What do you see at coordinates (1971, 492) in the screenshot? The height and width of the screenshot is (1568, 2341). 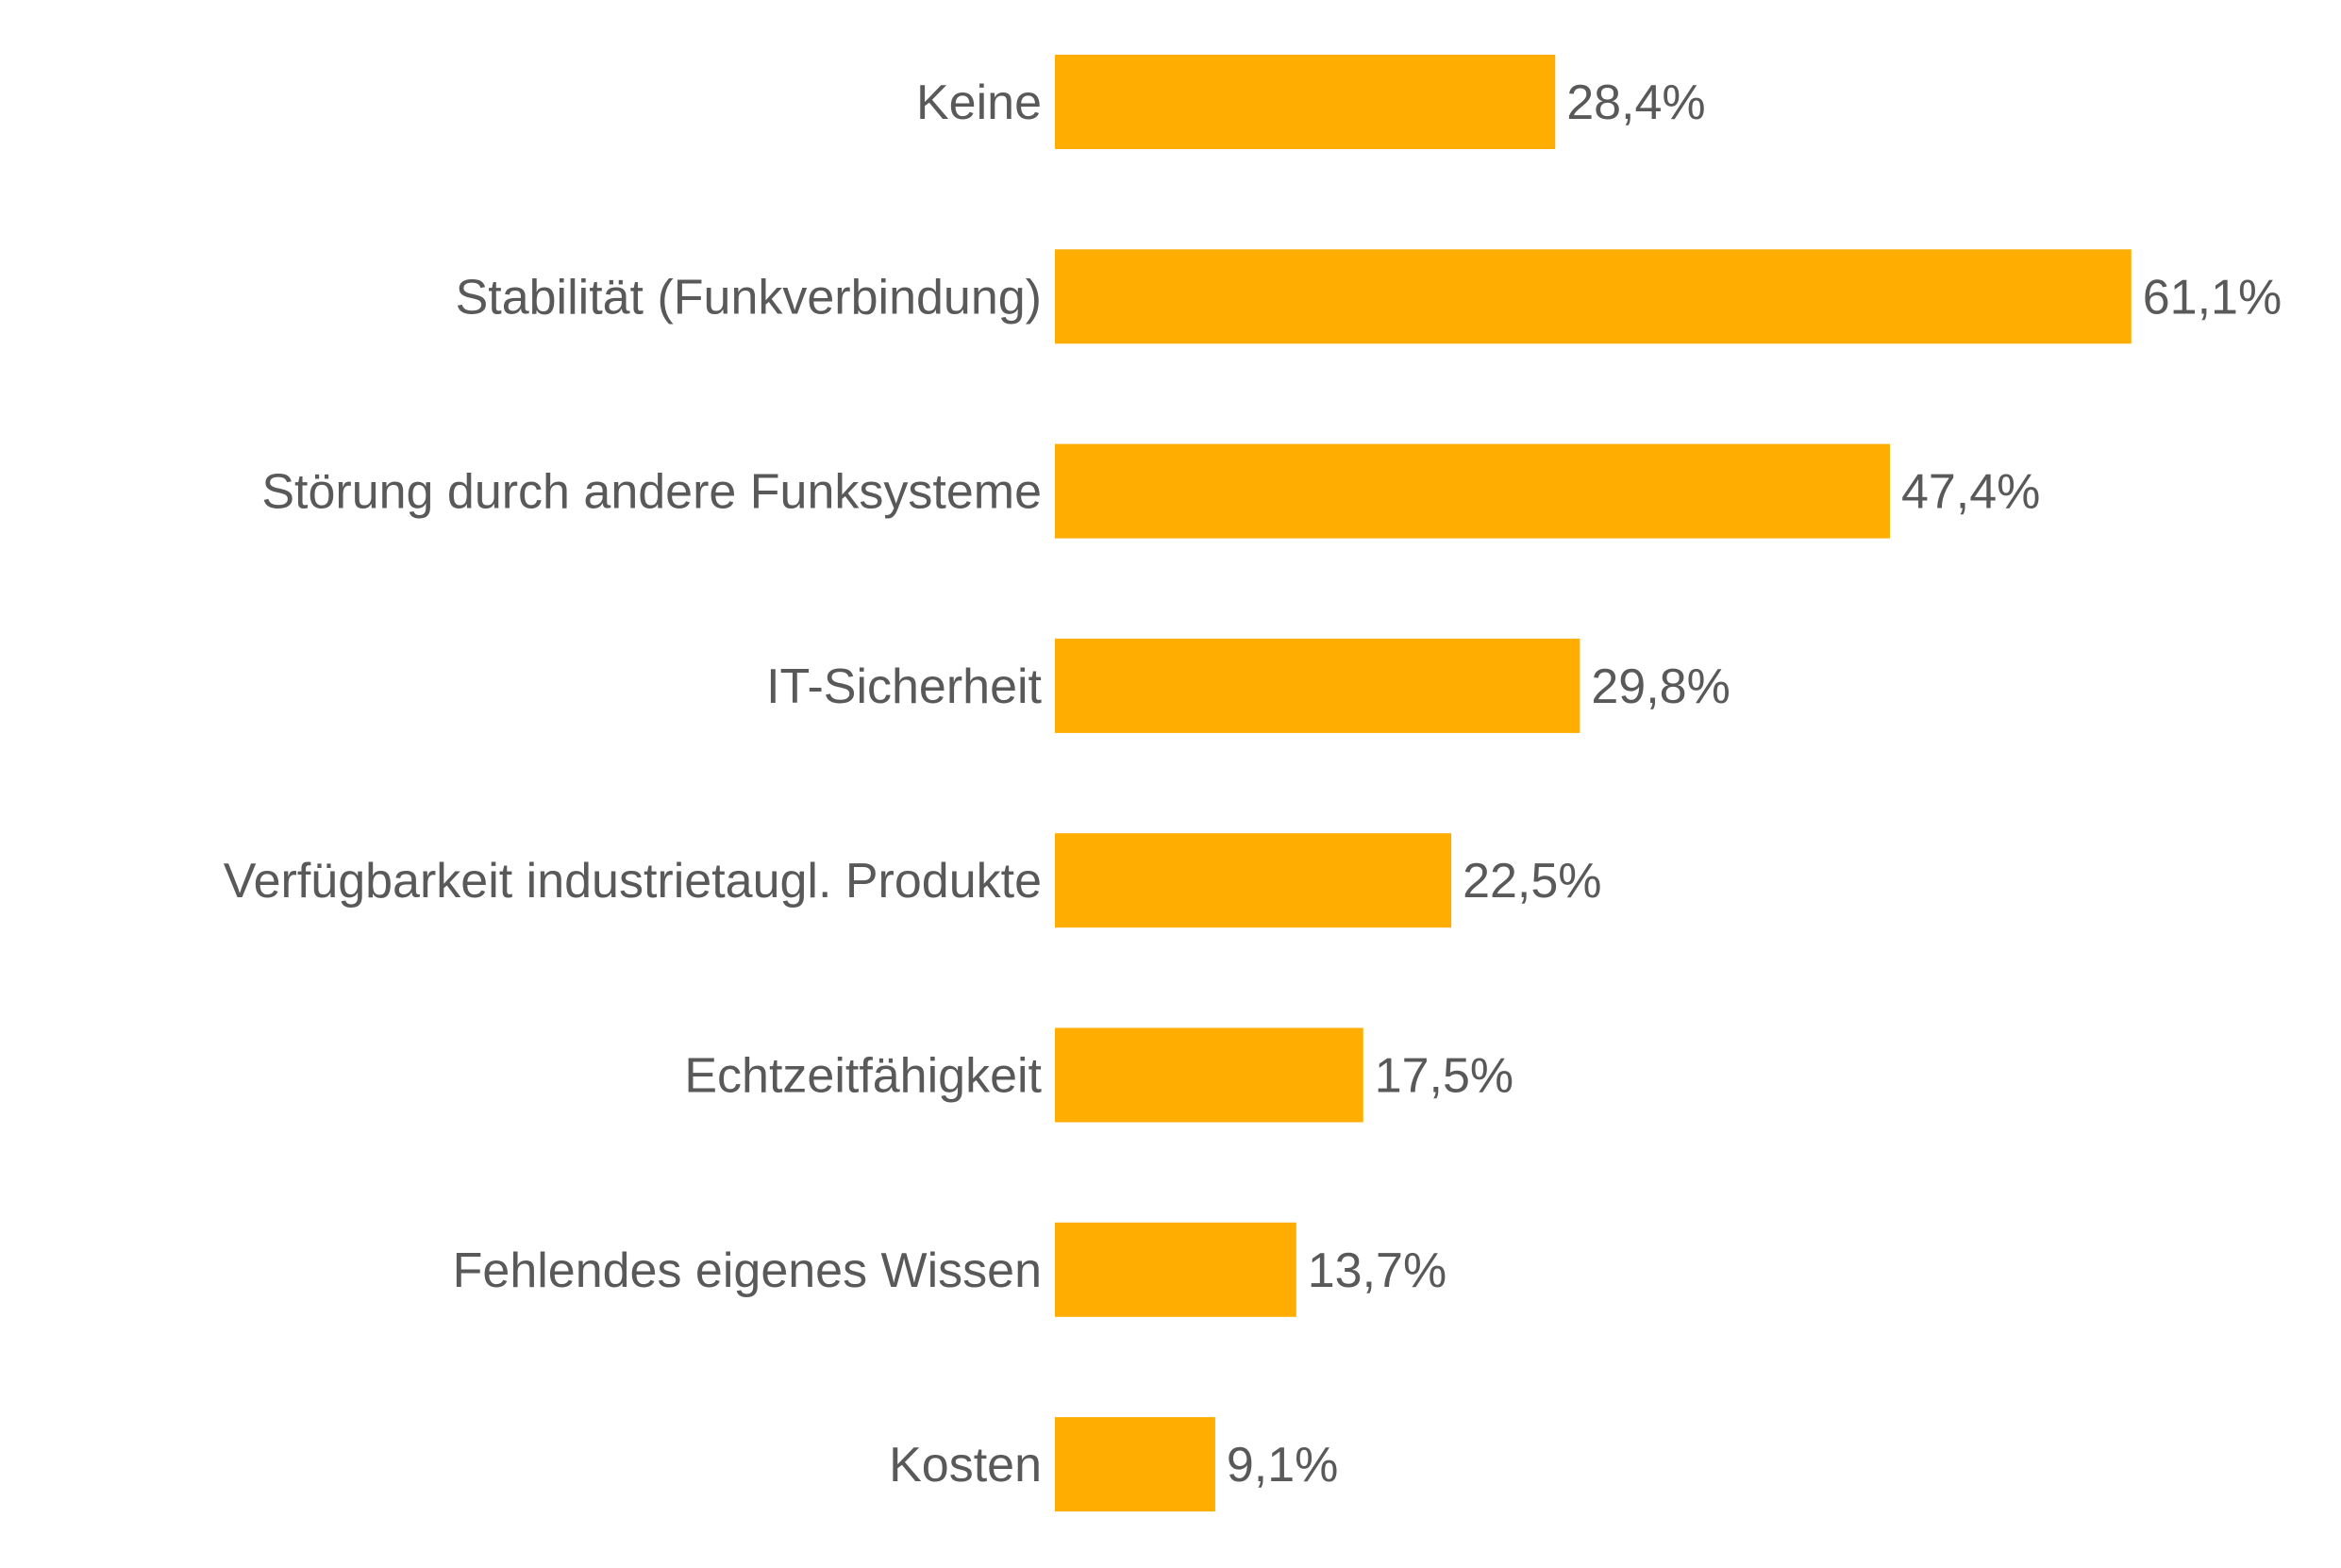 I see `data-label: 47,4%` at bounding box center [1971, 492].